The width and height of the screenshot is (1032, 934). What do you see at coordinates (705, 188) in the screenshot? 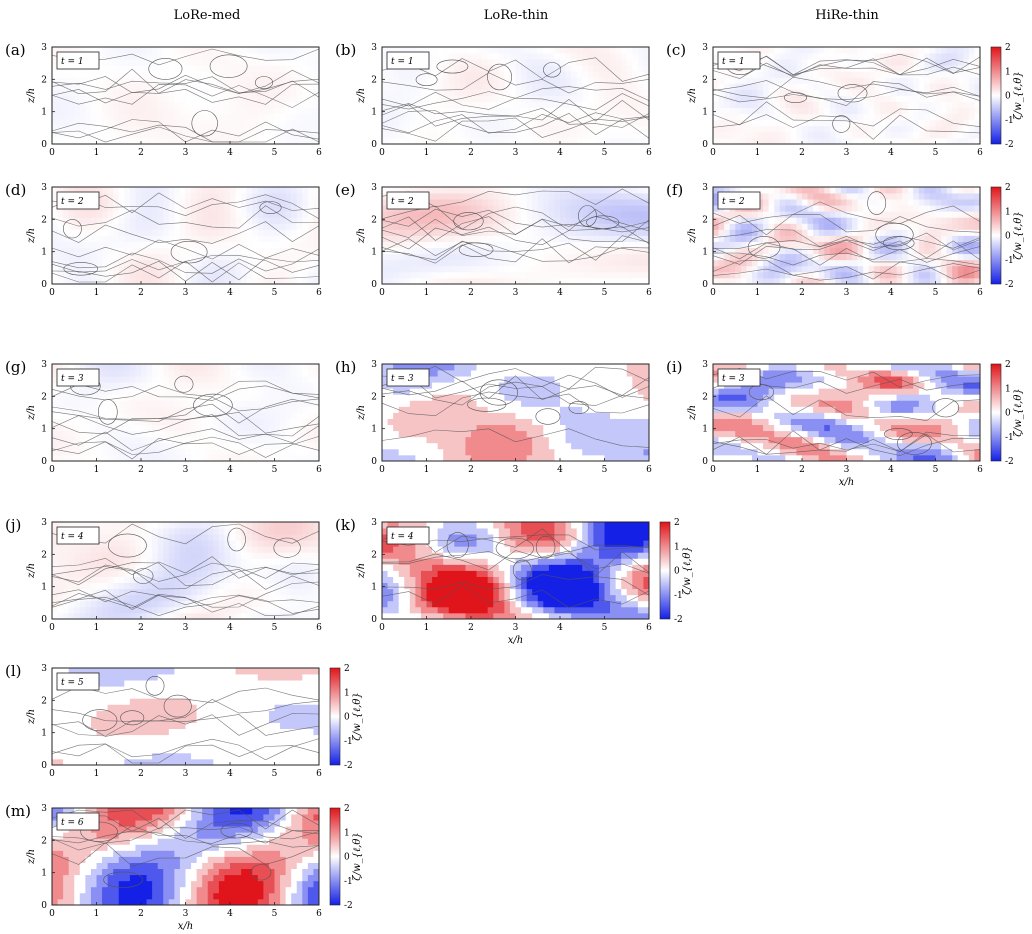
I see `z-tick-label: 3` at bounding box center [705, 188].